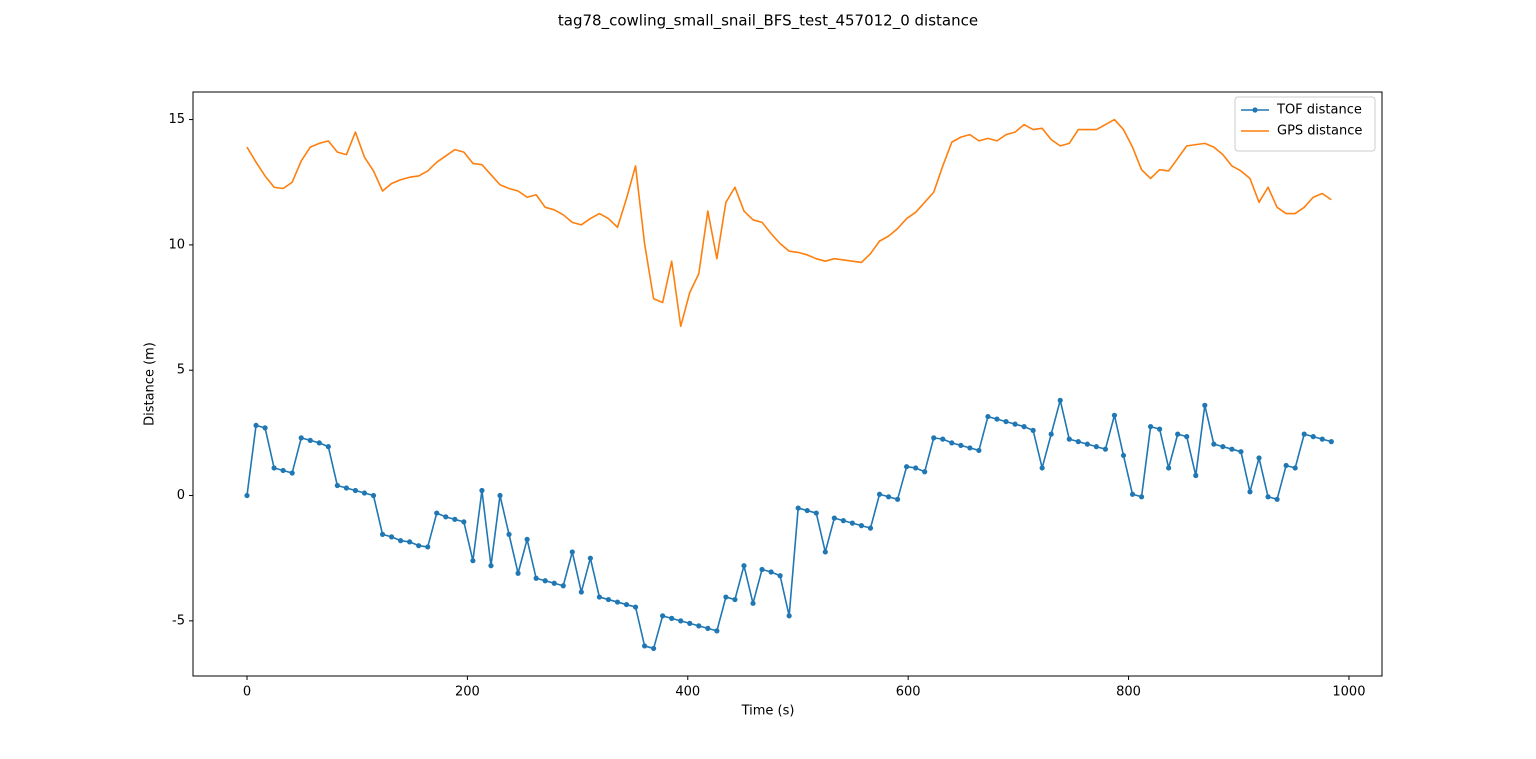 The width and height of the screenshot is (1536, 759). I want to click on legend-marker, so click(1255, 110).